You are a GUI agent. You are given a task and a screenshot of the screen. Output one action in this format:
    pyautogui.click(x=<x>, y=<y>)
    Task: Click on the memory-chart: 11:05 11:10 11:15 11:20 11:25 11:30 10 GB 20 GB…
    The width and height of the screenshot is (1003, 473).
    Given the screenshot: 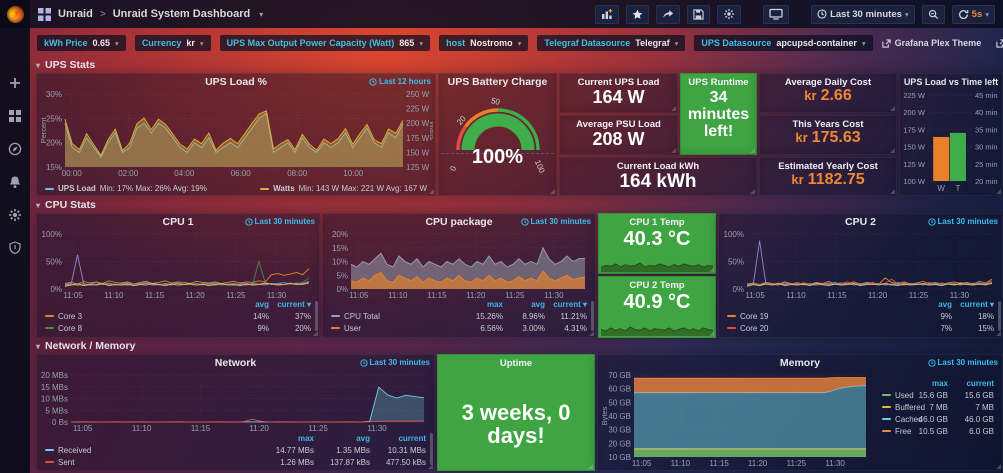 What is the action you would take?
    pyautogui.click(x=736, y=419)
    